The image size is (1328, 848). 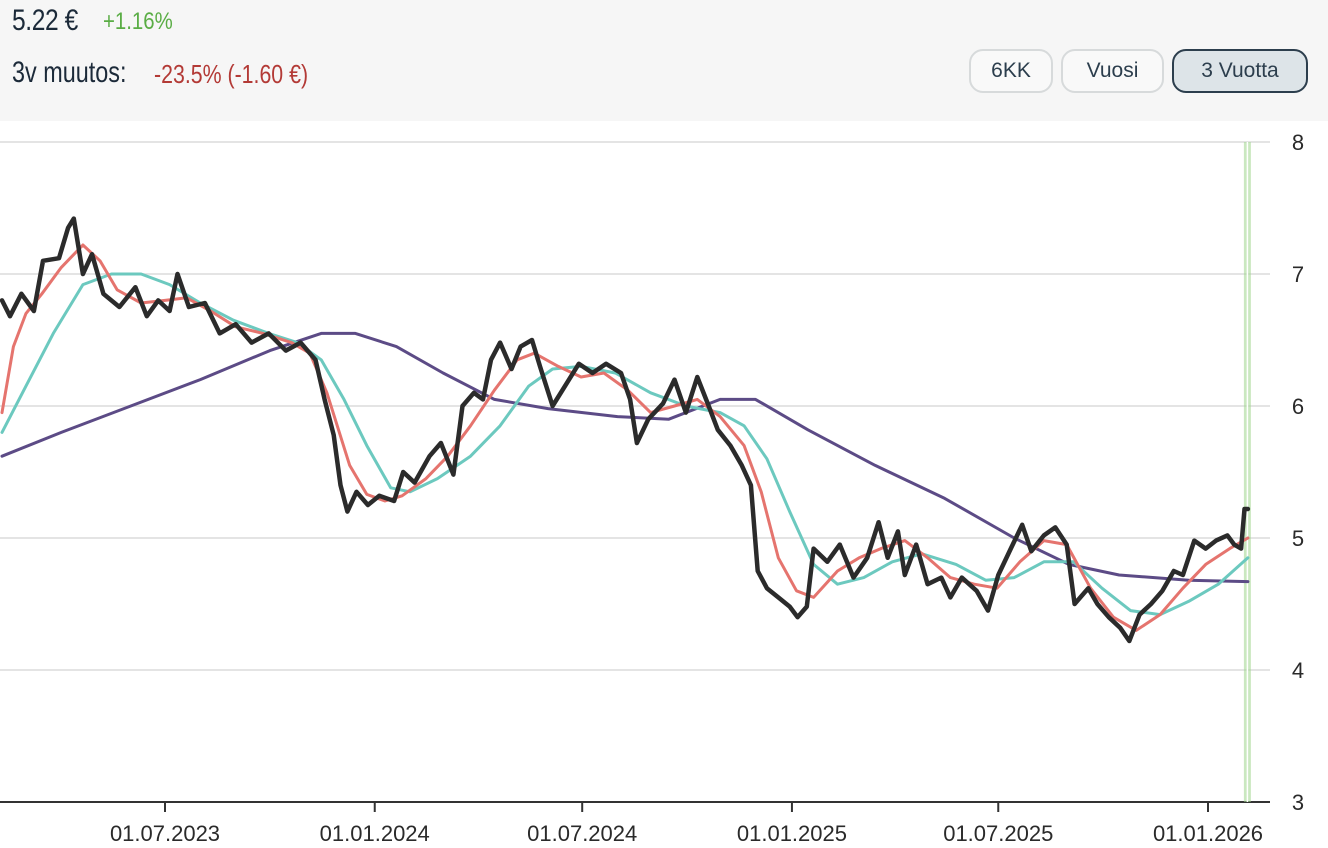 I want to click on x-axis, so click(x=635, y=806).